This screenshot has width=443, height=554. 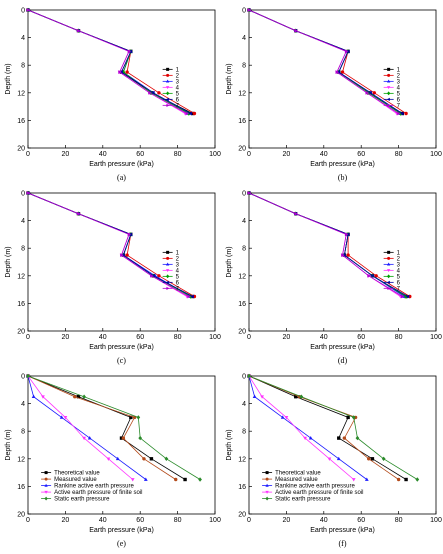 What do you see at coordinates (242, 121) in the screenshot?
I see `y-tick-label: 16` at bounding box center [242, 121].